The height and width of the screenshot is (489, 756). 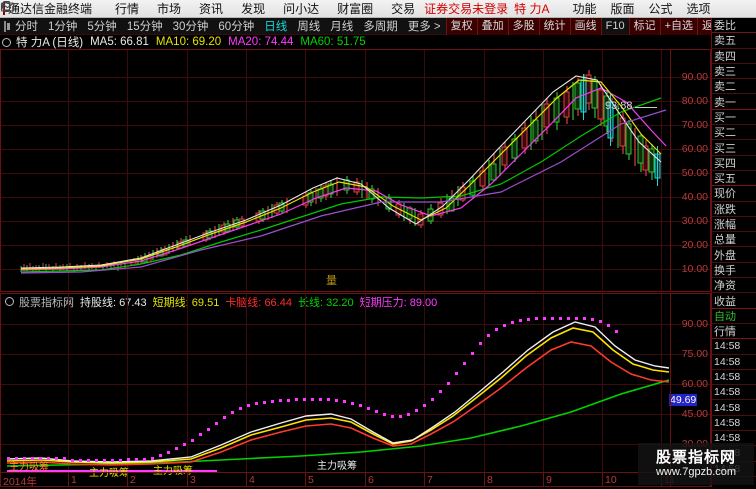 What do you see at coordinates (734, 102) in the screenshot?
I see `quote-row-sell1: 卖一` at bounding box center [734, 102].